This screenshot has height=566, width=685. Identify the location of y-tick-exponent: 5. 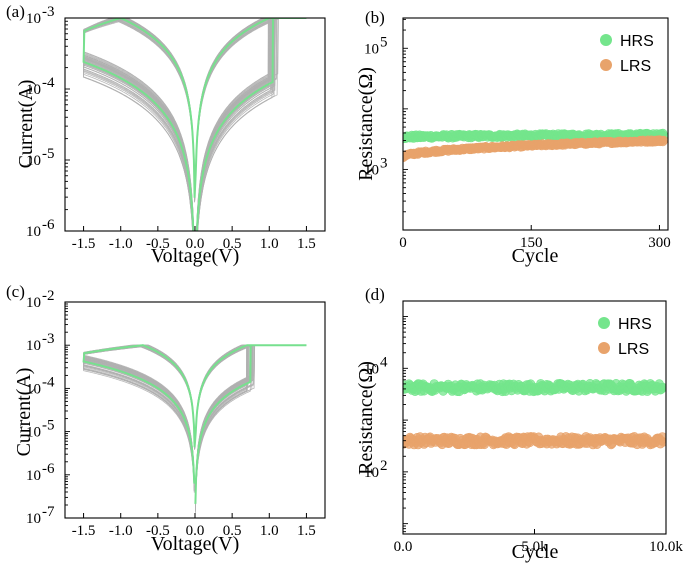
(384, 42).